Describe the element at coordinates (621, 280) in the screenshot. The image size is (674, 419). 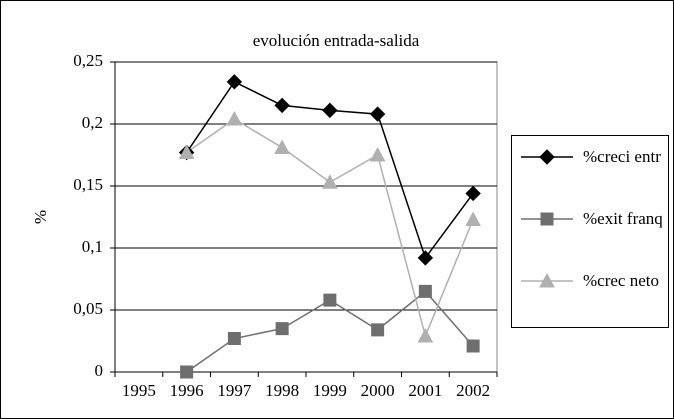
I see `legend-label: %crec neto` at that location.